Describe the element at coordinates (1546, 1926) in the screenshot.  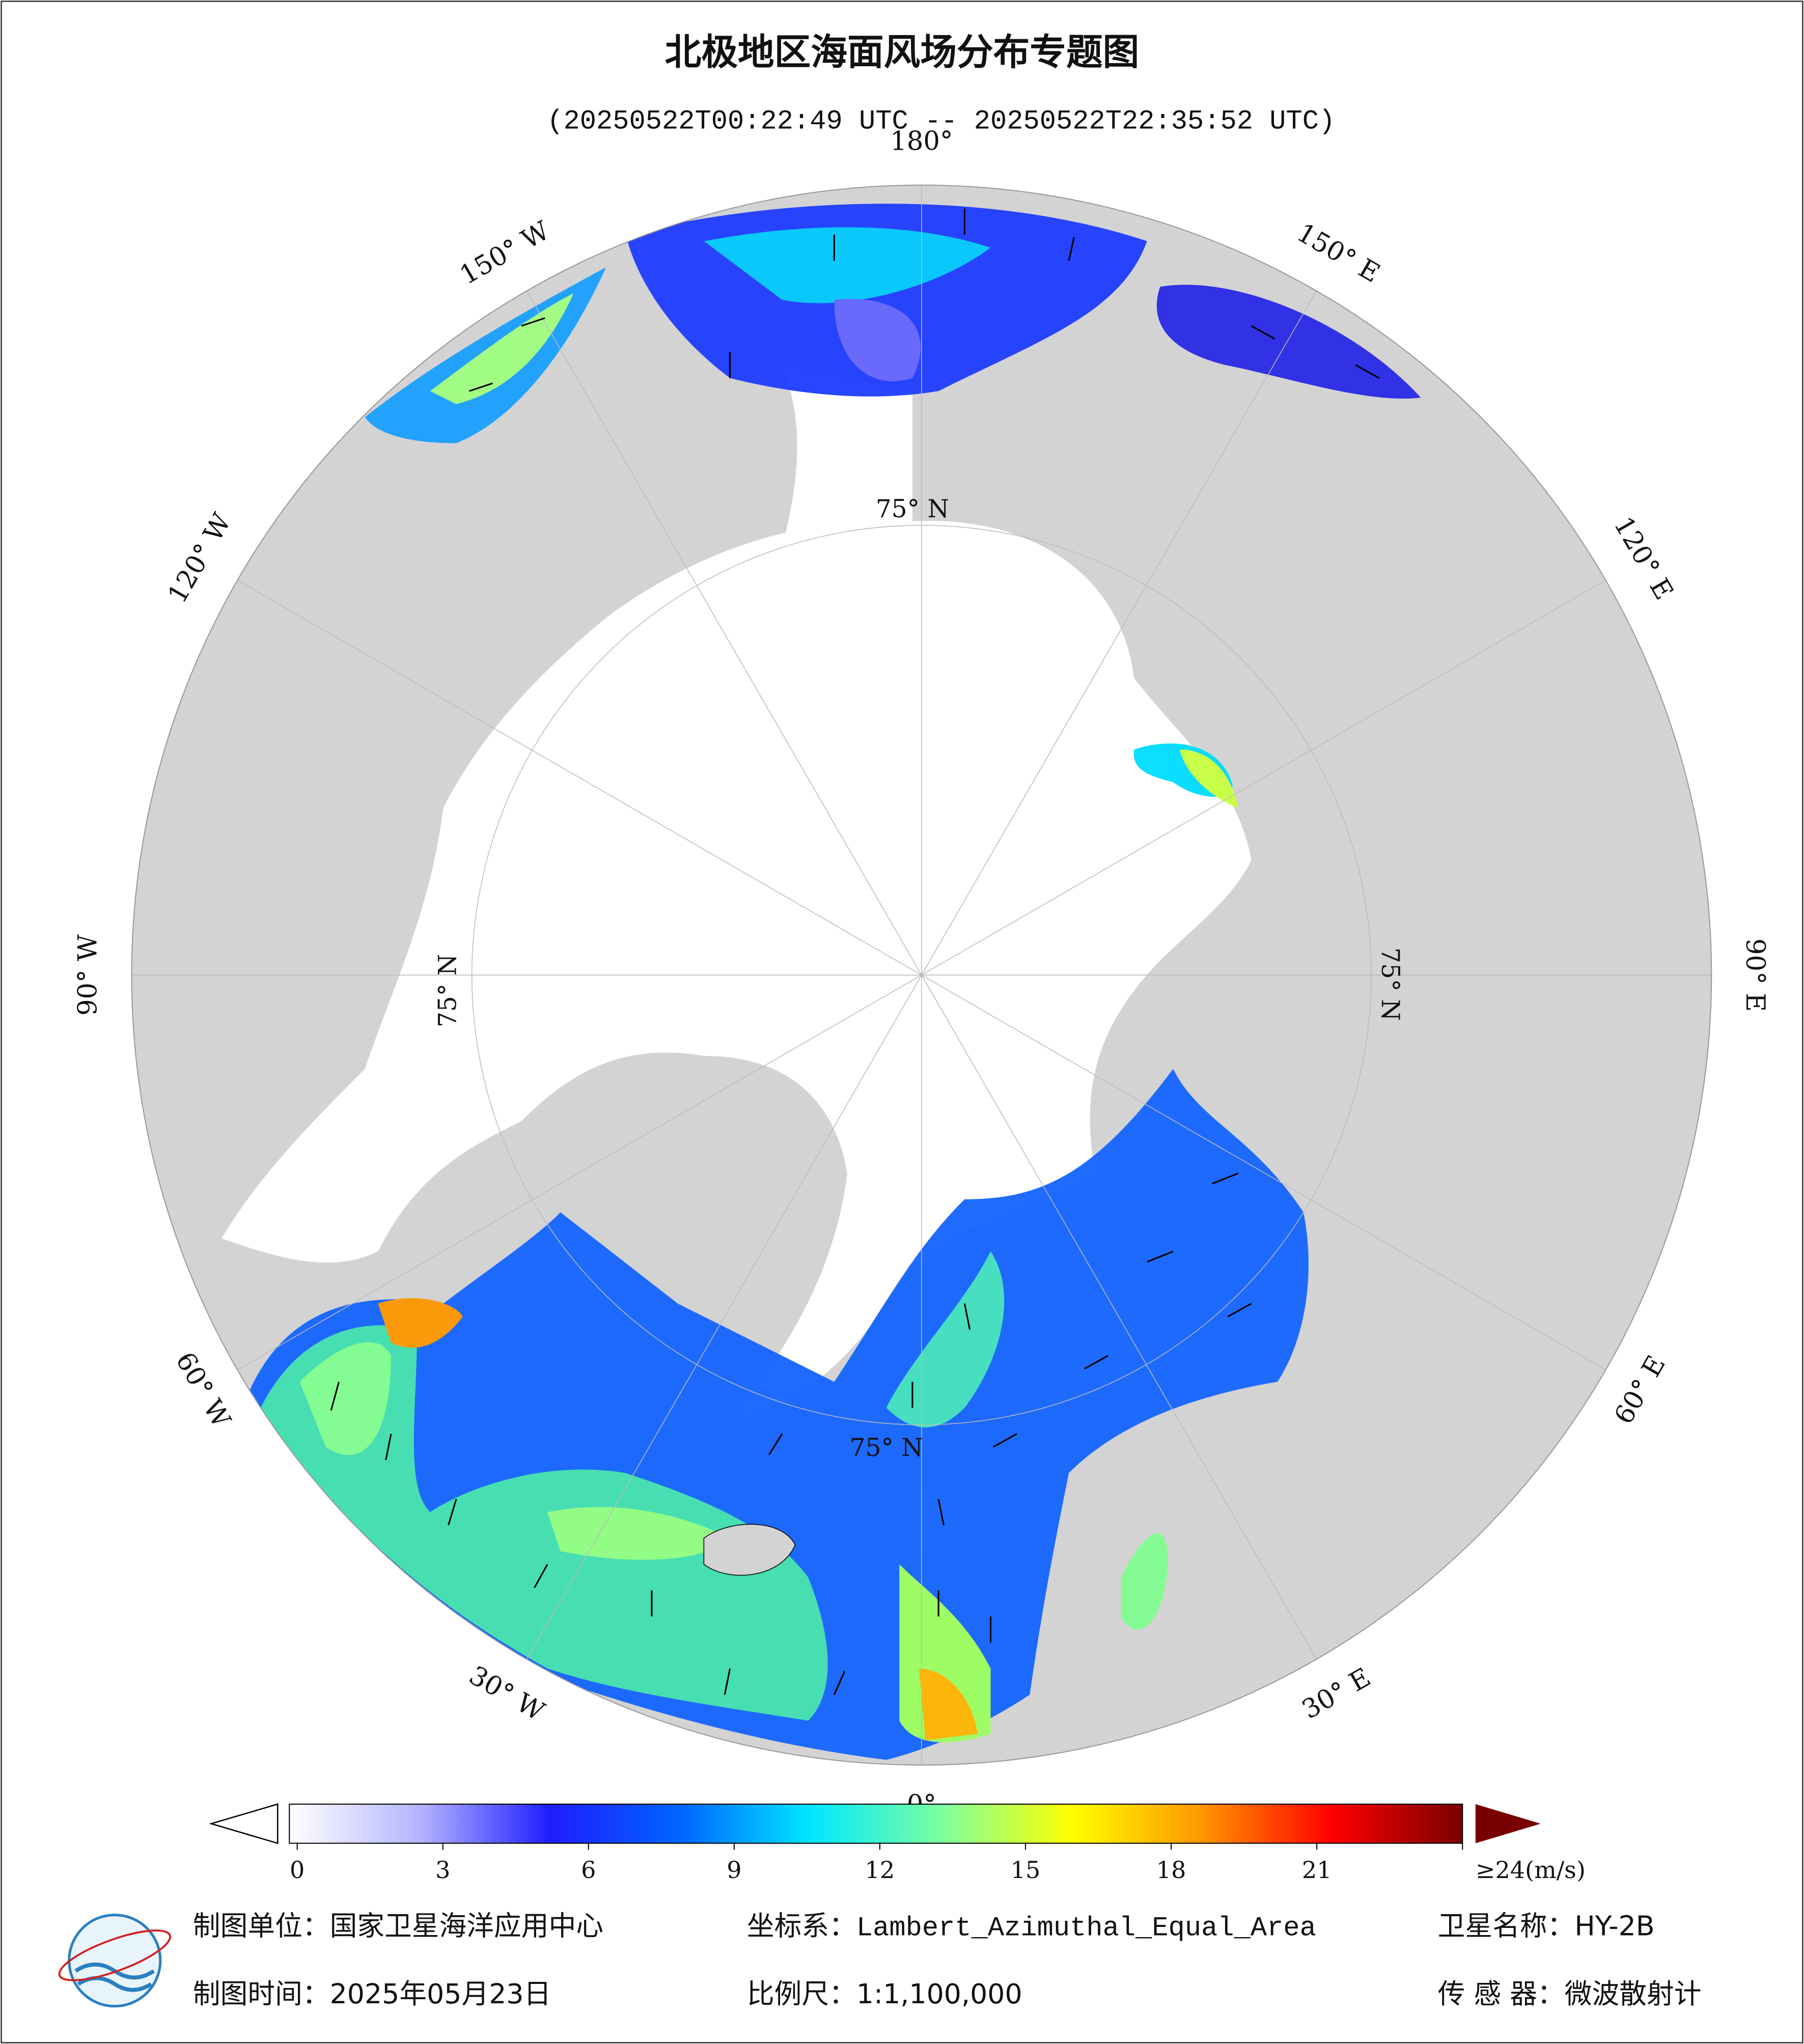
I see `footer-satellite: 卫星名称：HY-2B` at that location.